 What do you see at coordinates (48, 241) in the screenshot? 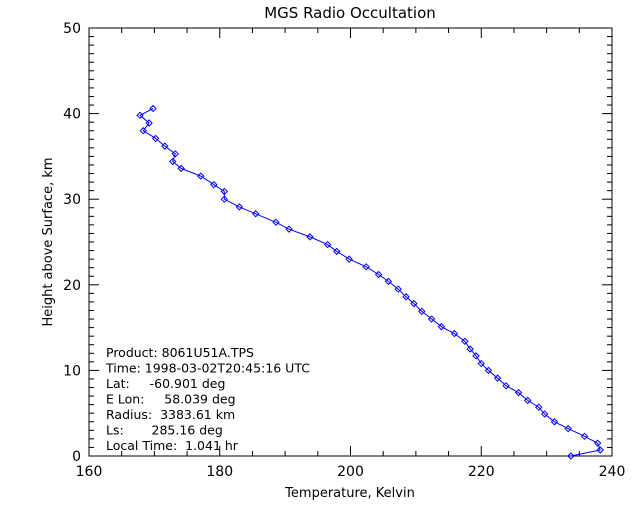
I see `y-axis-label: Height above Surface, km` at bounding box center [48, 241].